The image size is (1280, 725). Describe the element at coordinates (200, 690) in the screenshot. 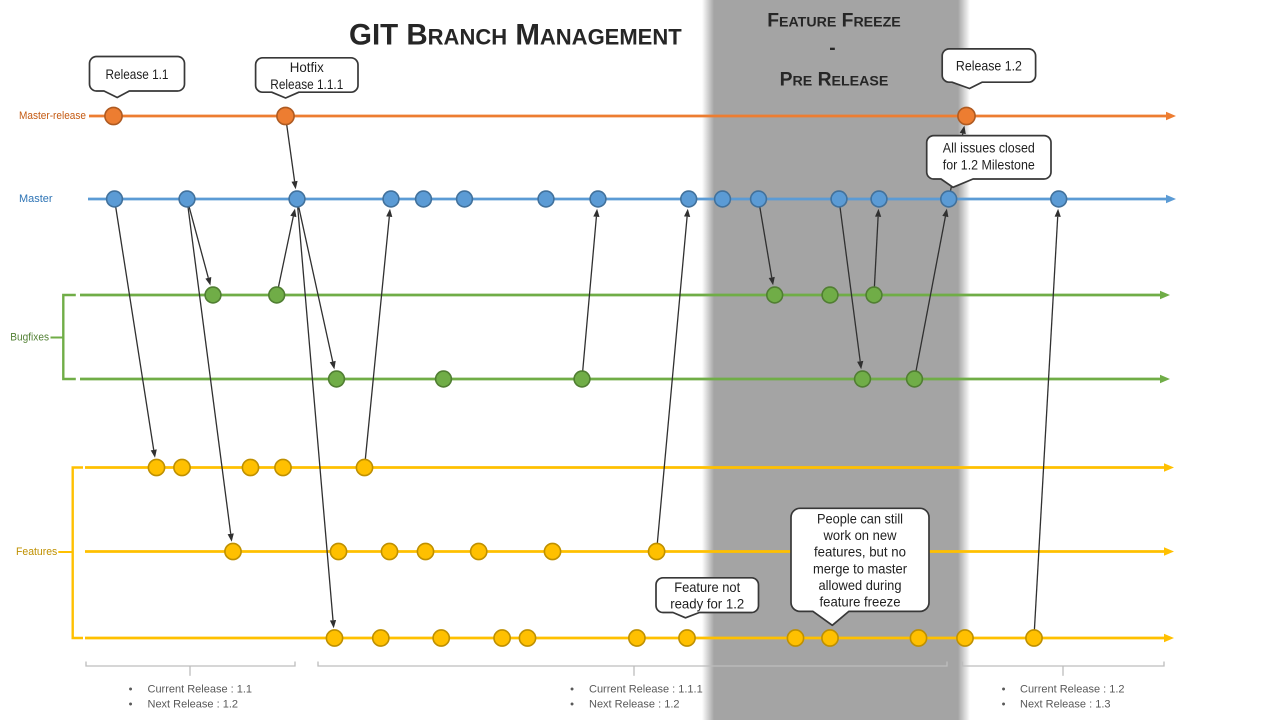

I see `svg-text: Current Release : 1.1` at that location.